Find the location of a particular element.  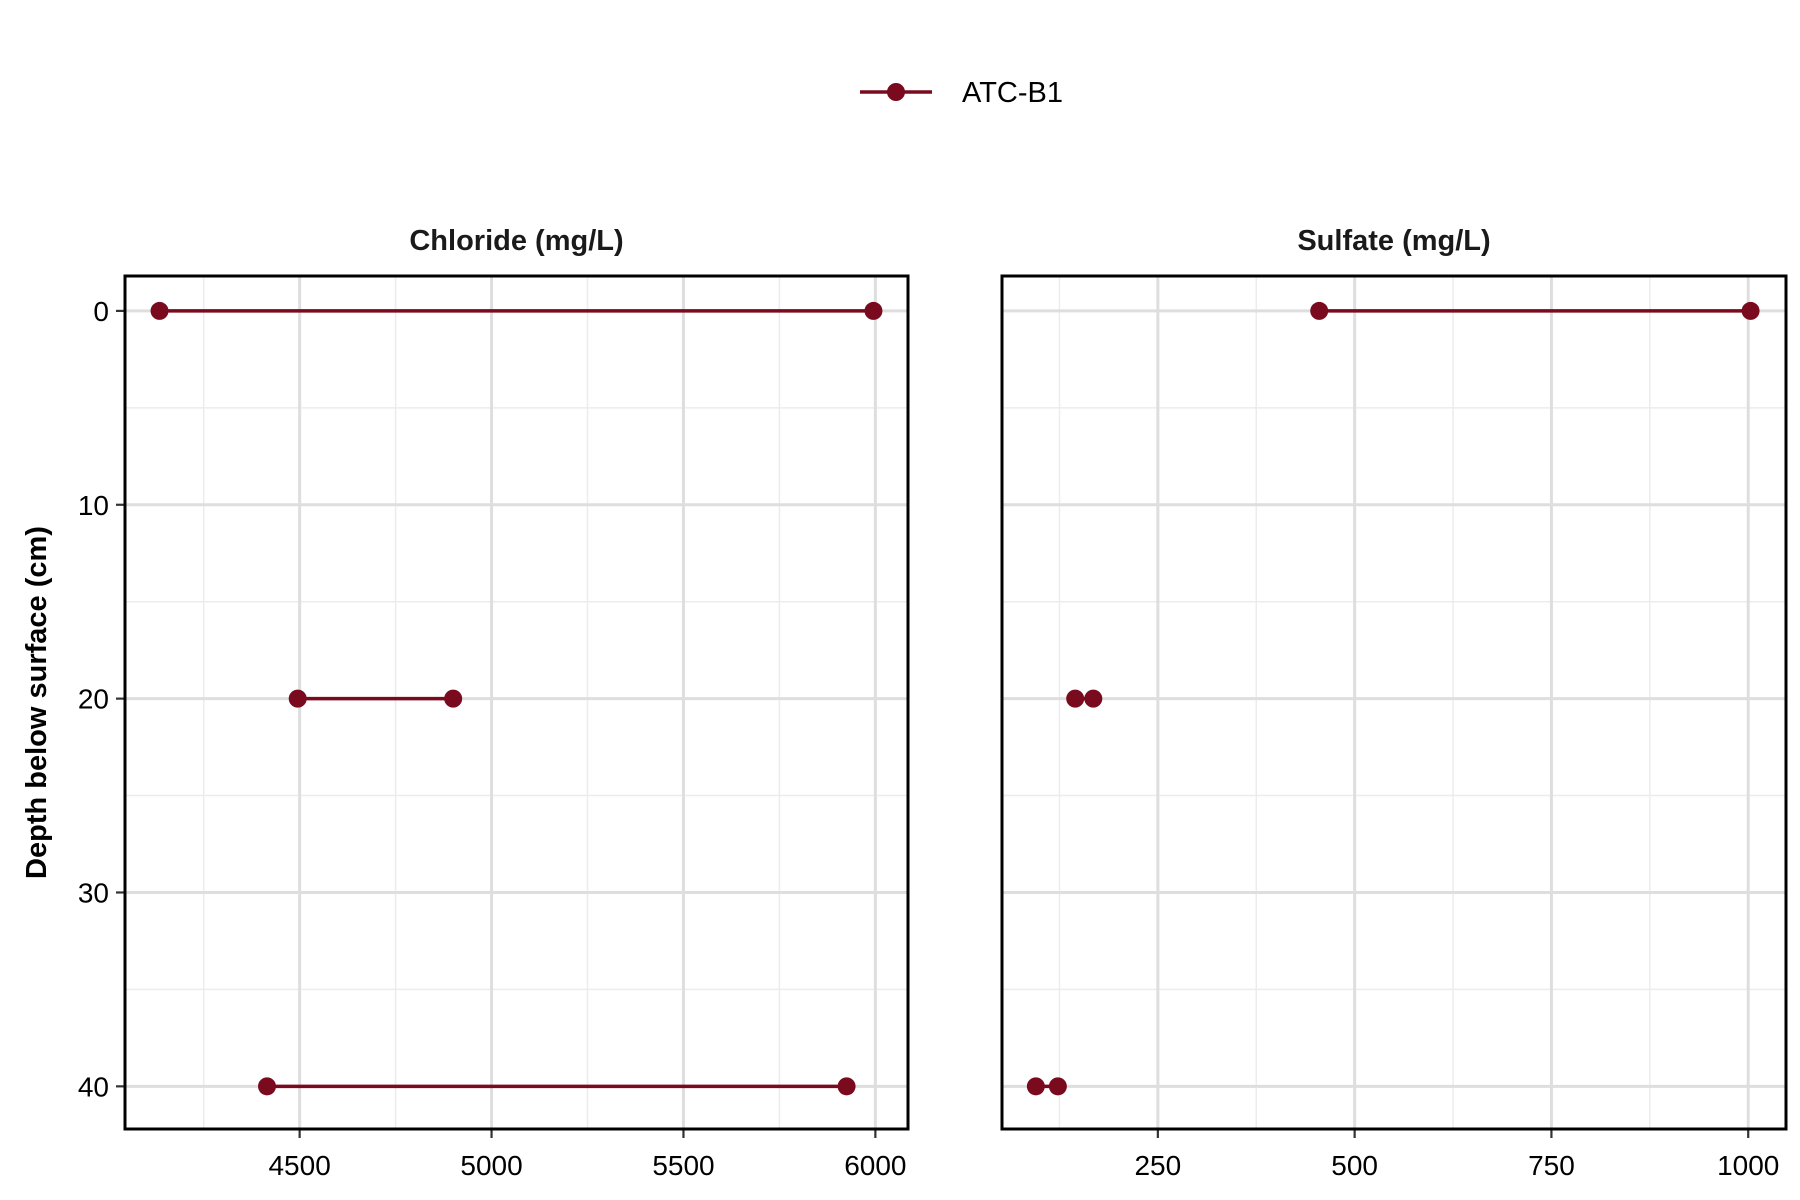

y-tick-label: 30 is located at coordinates (93, 892).